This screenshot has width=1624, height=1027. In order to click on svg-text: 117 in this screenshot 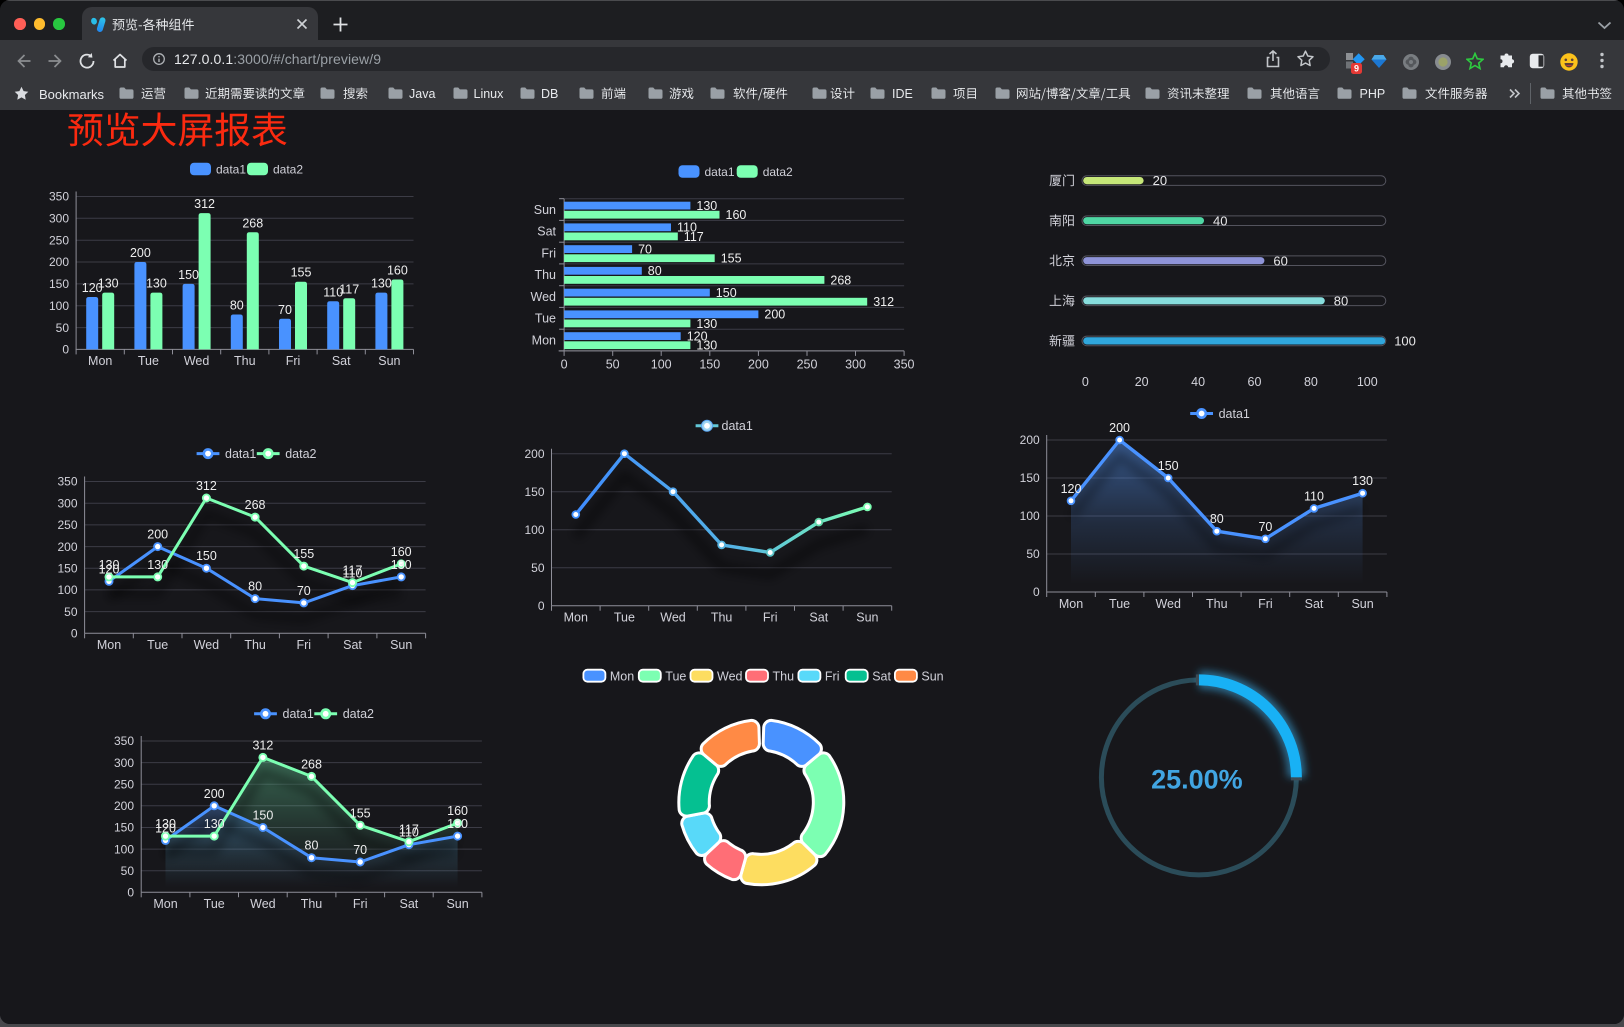, I will do `click(349, 289)`.